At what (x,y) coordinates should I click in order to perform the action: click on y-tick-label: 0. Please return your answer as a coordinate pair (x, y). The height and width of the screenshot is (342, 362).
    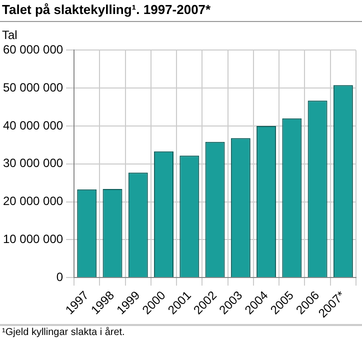
    Looking at the image, I should click on (60, 277).